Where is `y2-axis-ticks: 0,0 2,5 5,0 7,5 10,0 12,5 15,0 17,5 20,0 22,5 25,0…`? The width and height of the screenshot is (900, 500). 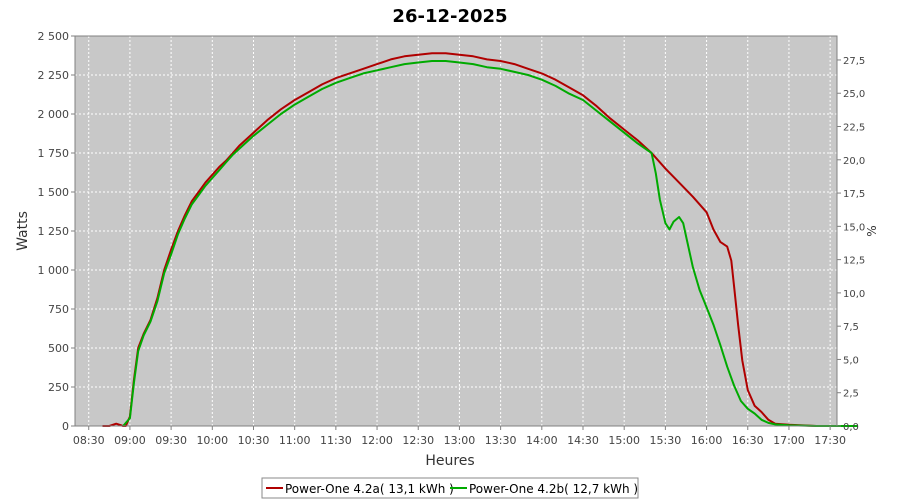
y2-axis-ticks: 0,0 2,5 5,0 7,5 10,0 12,5 15,0 17,5 20,0 22,5 25,0… is located at coordinates (851, 244).